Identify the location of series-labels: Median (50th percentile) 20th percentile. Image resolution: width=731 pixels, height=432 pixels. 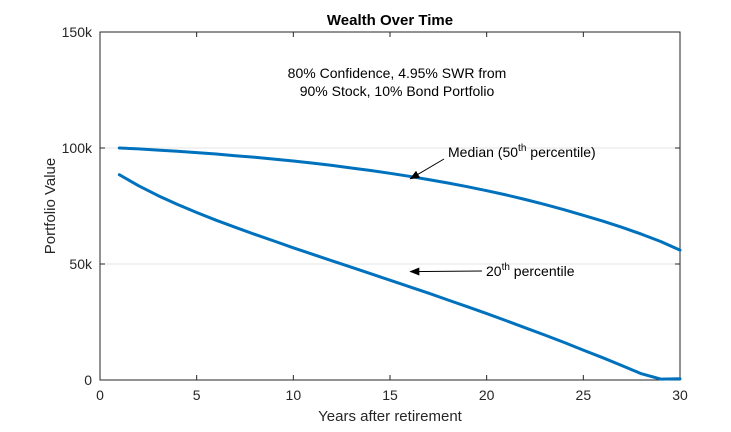
(502, 211).